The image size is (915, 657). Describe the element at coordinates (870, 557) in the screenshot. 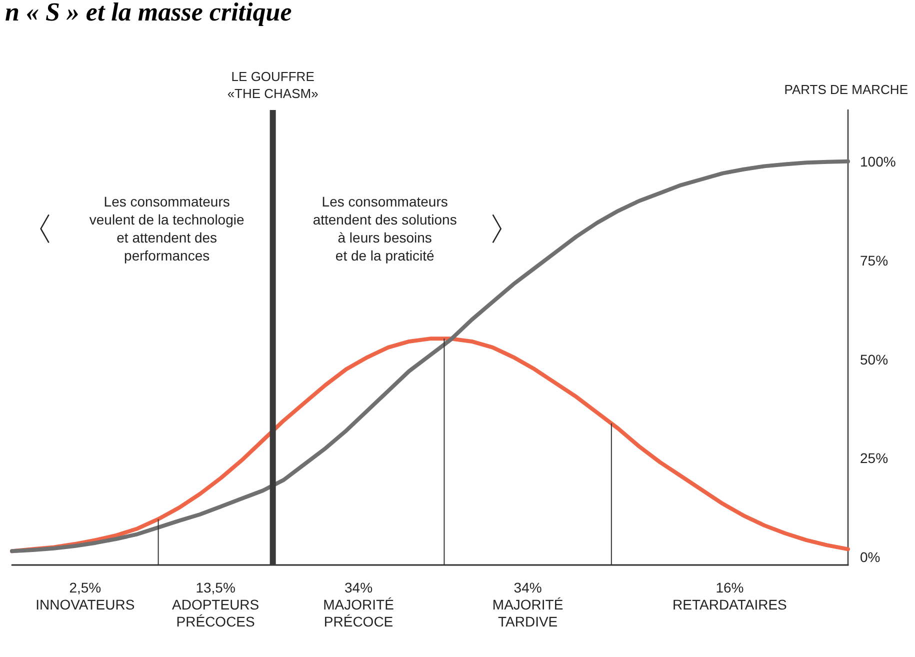

I see `y-tick-label: 0%` at that location.